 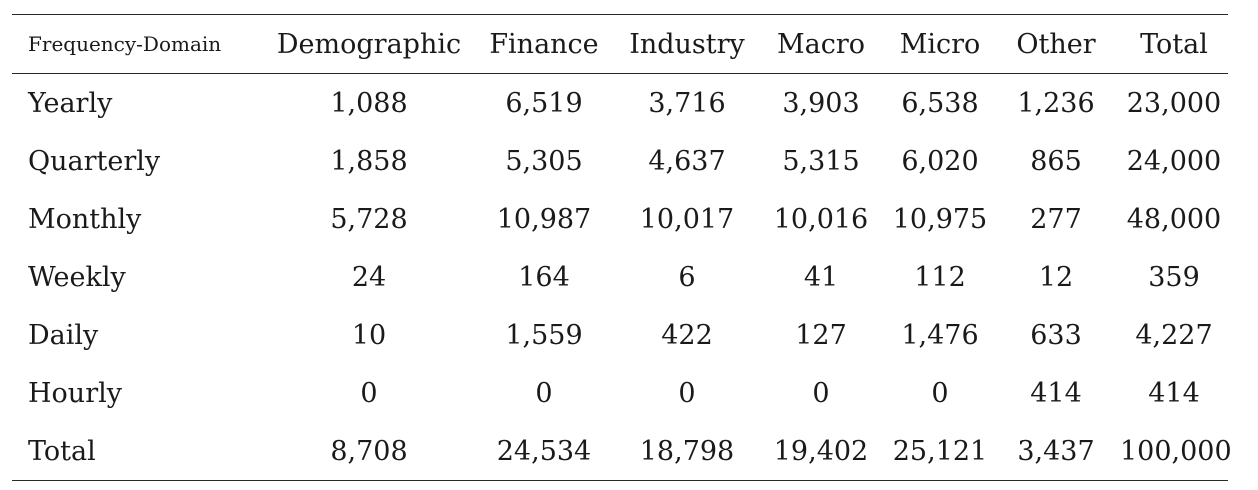 I want to click on table-cell: 6, so click(x=687, y=277).